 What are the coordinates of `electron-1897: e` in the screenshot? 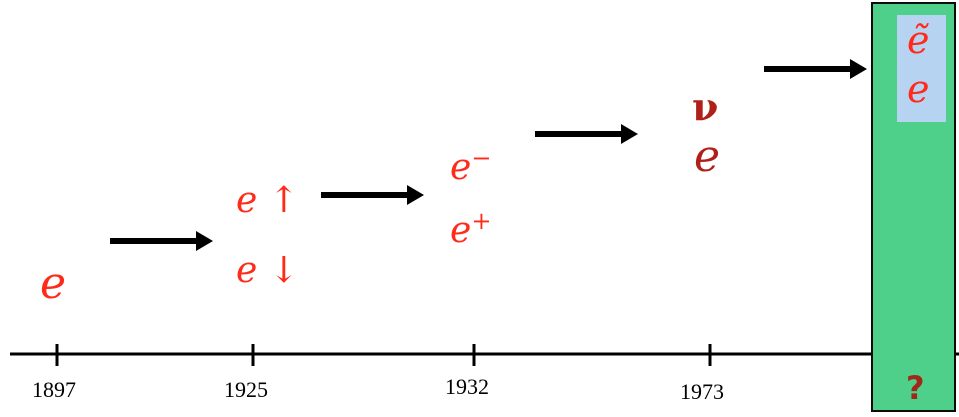 It's located at (53, 283).